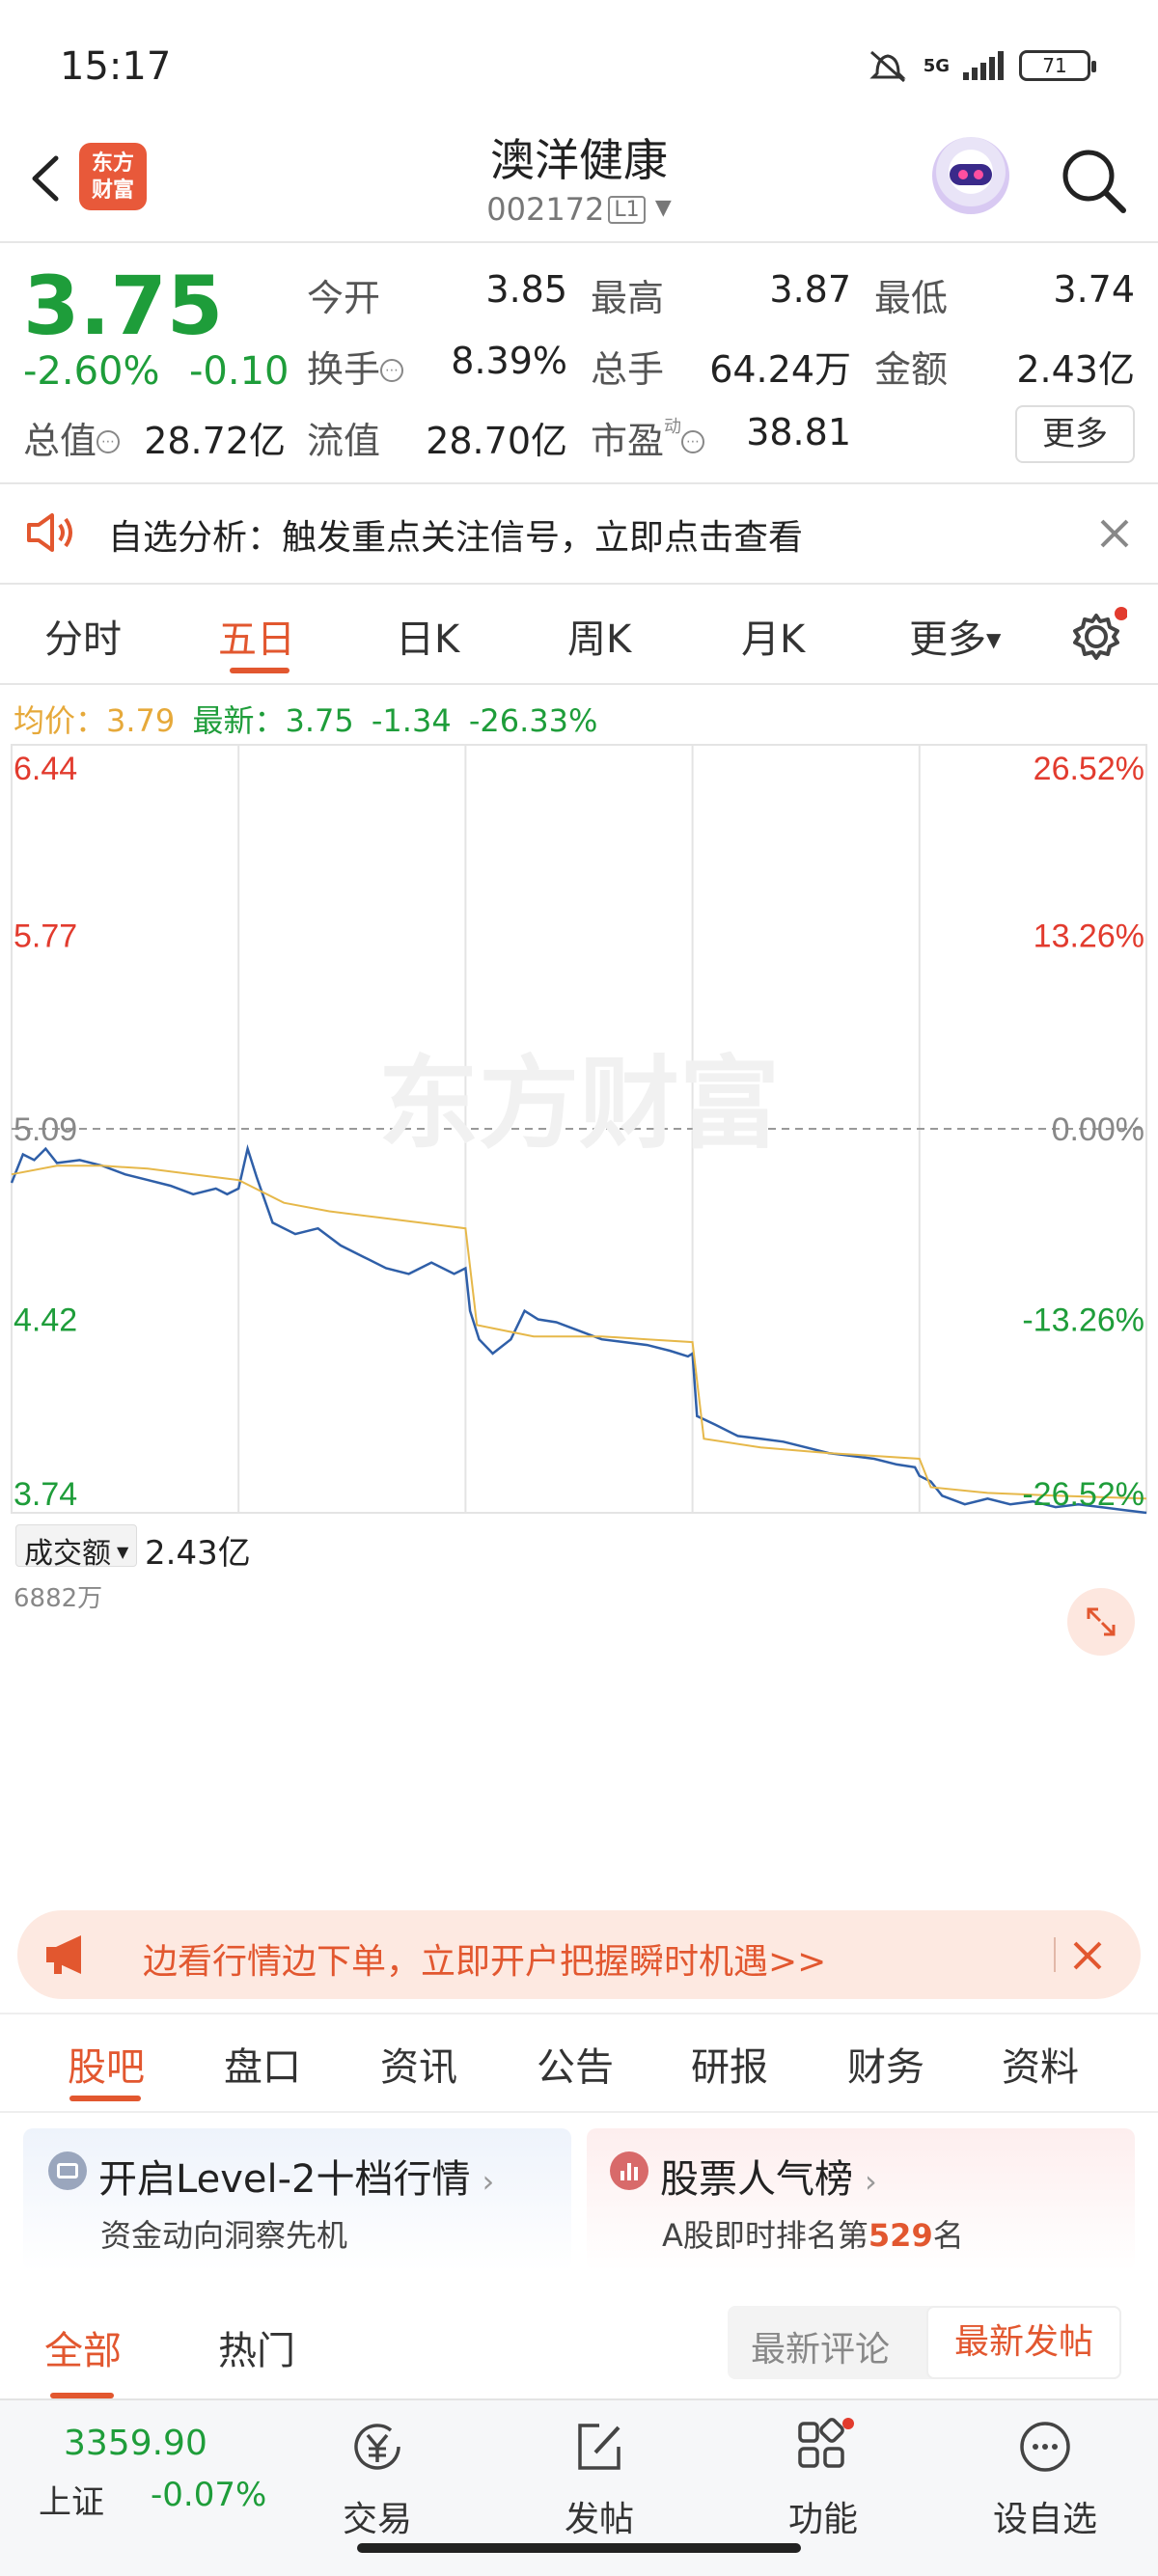  I want to click on volume-type-selector: 成交额 ▼, so click(76, 1548).